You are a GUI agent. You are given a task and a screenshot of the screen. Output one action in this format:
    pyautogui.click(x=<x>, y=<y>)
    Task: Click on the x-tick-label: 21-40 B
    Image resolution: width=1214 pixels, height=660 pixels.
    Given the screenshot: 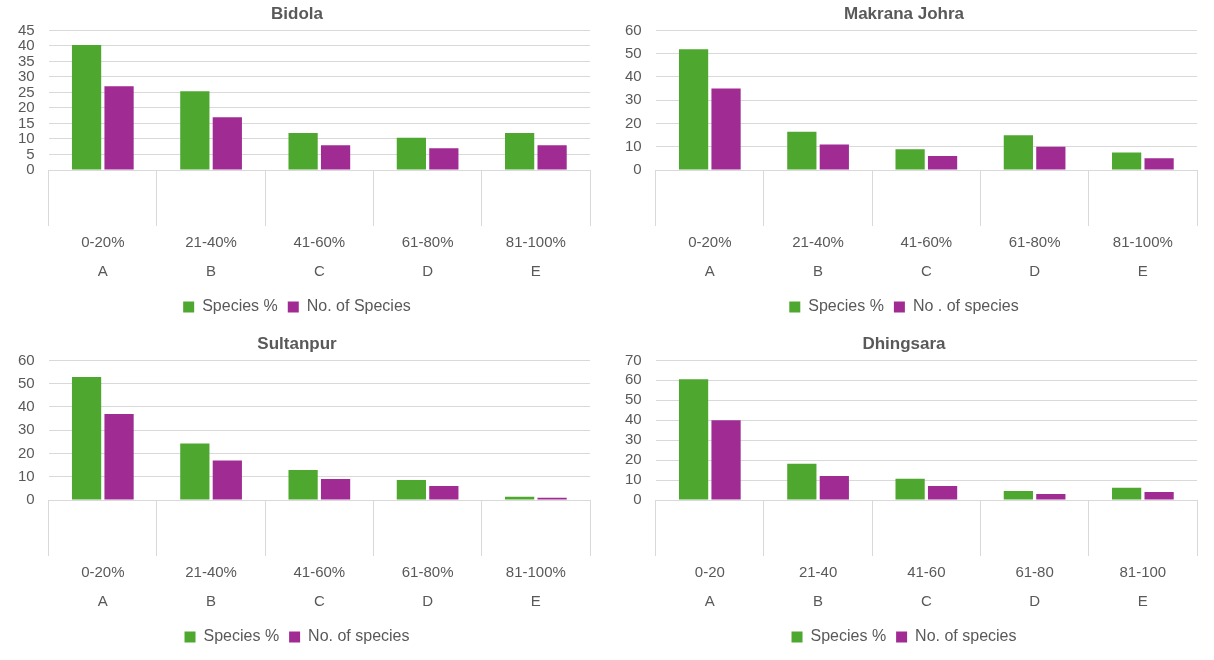 What is the action you would take?
    pyautogui.click(x=818, y=586)
    